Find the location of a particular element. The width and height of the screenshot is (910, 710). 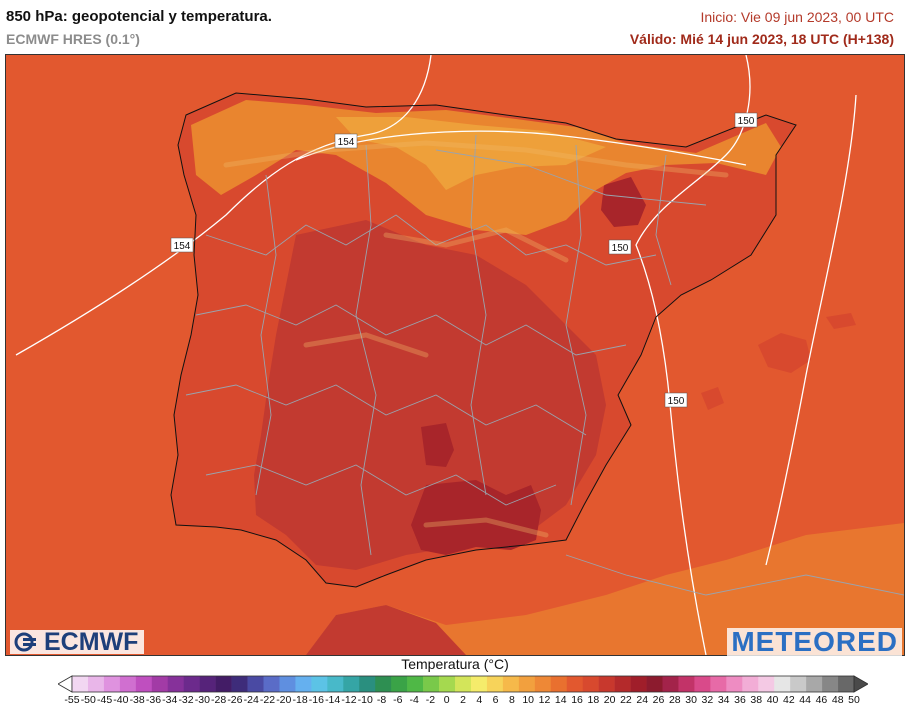

colorbar-tick: -26 is located at coordinates (235, 700).